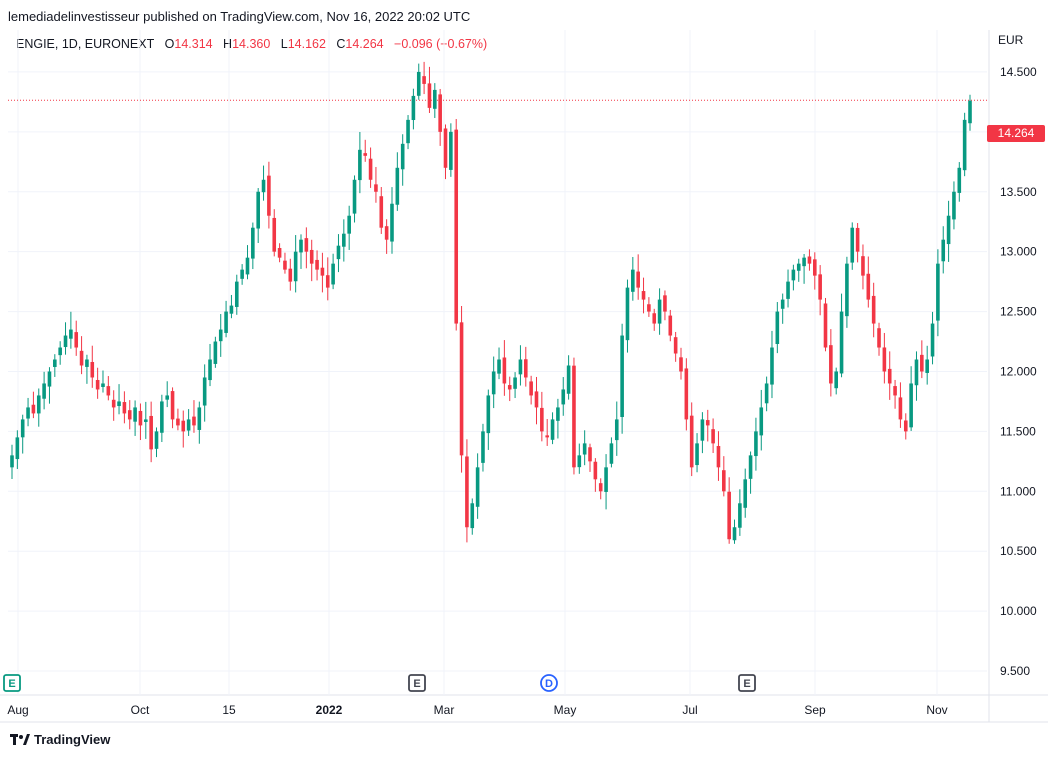 This screenshot has height=758, width=1060. I want to click on currency-label: EUR, so click(1011, 40).